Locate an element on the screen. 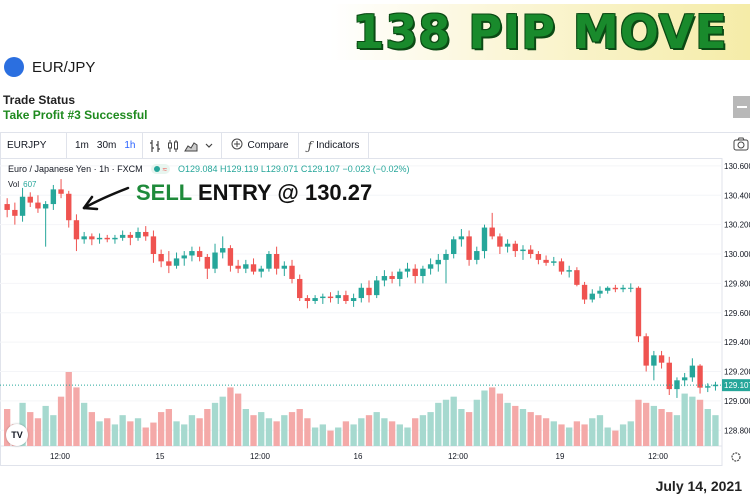 This screenshot has width=750, height=498. price-tick-label: 130.400 is located at coordinates (737, 195).